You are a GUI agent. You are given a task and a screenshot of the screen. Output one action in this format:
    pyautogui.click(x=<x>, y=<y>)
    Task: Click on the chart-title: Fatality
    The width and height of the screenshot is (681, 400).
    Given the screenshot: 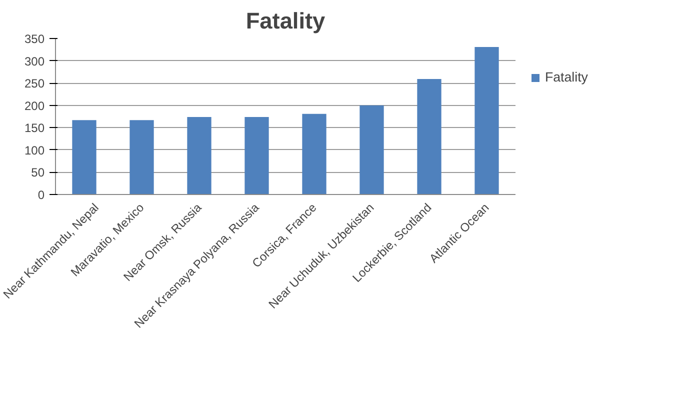 What is the action you would take?
    pyautogui.click(x=286, y=21)
    